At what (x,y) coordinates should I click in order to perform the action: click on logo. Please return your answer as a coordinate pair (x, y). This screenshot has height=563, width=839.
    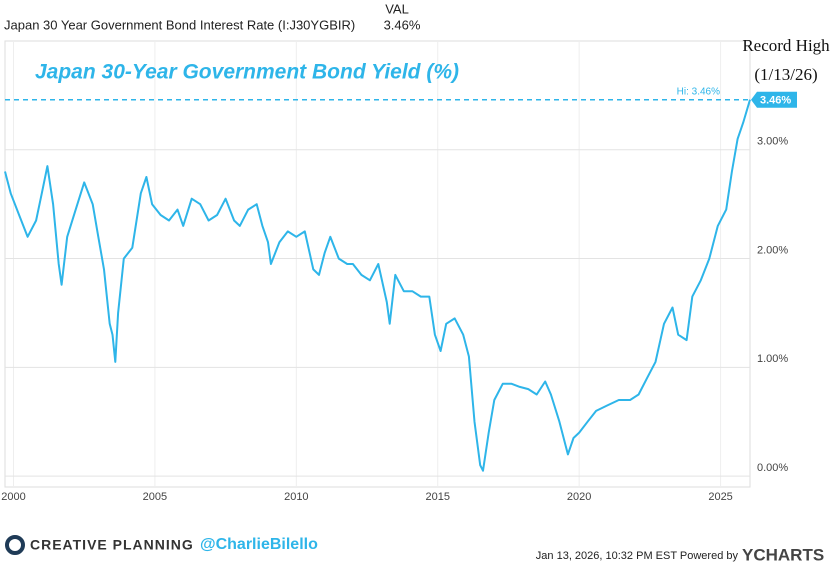
    Looking at the image, I should click on (15, 545).